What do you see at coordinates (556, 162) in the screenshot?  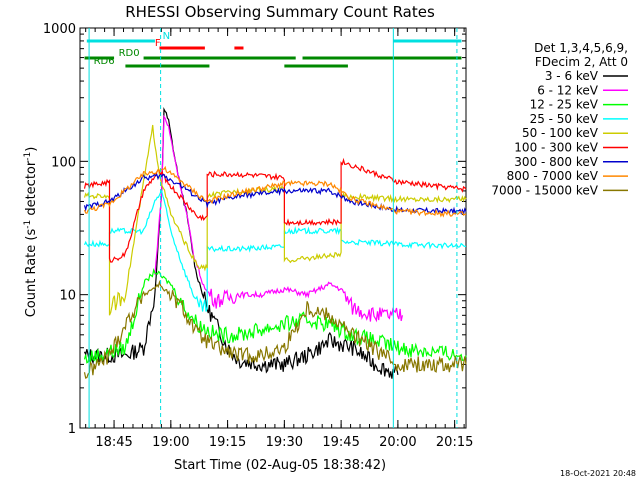 I see `legend-entry-label: 300 - 800 keV` at bounding box center [556, 162].